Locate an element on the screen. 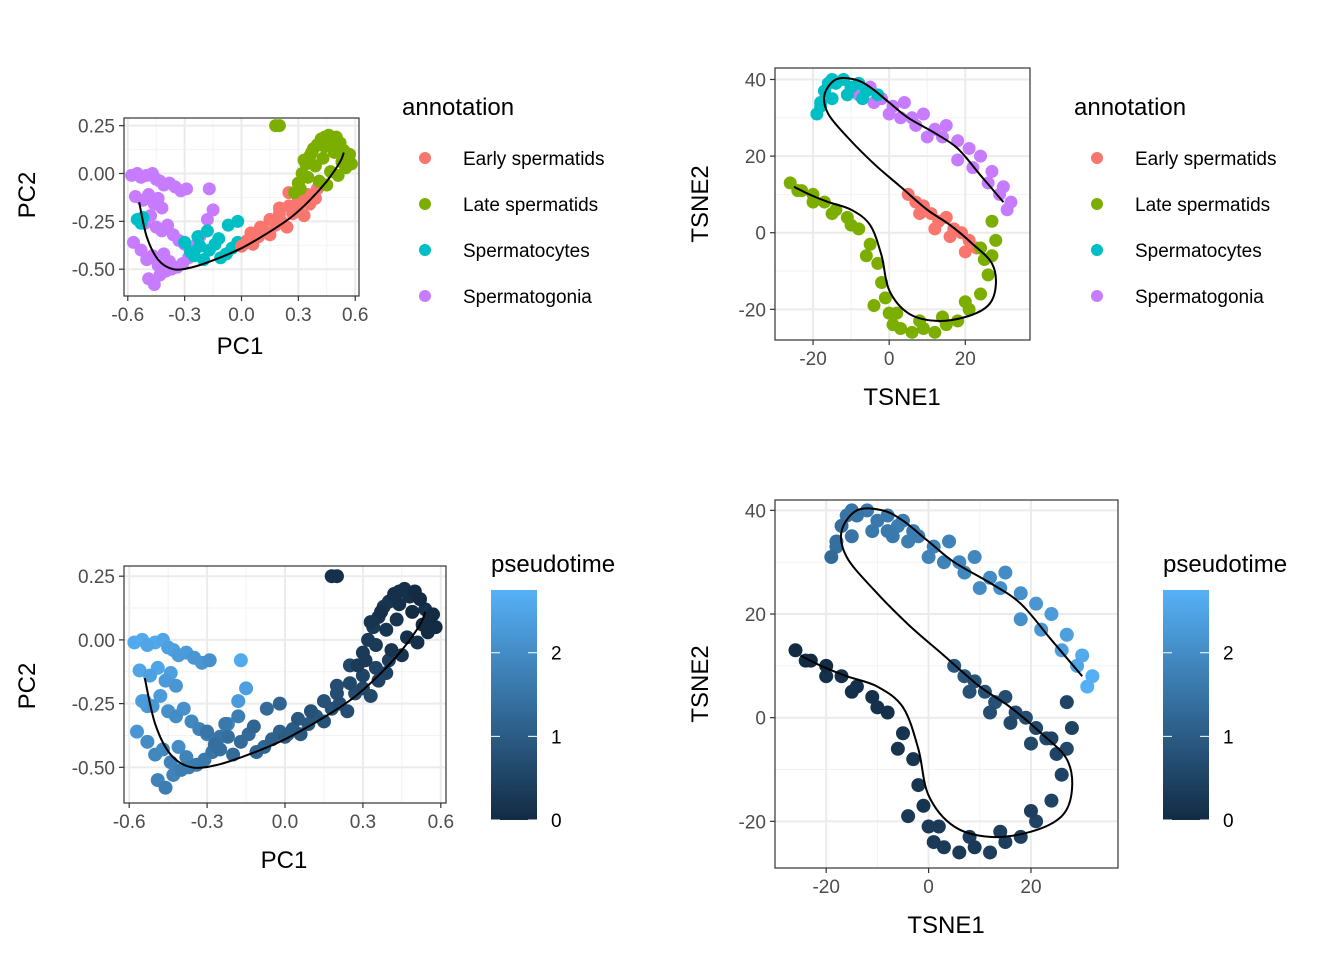  legend-key-spermatogonia is located at coordinates (1097, 296).